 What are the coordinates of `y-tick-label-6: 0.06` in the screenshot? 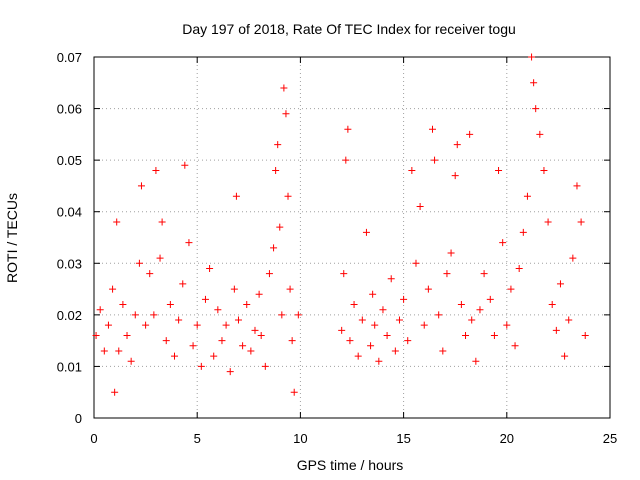 It's located at (69, 109).